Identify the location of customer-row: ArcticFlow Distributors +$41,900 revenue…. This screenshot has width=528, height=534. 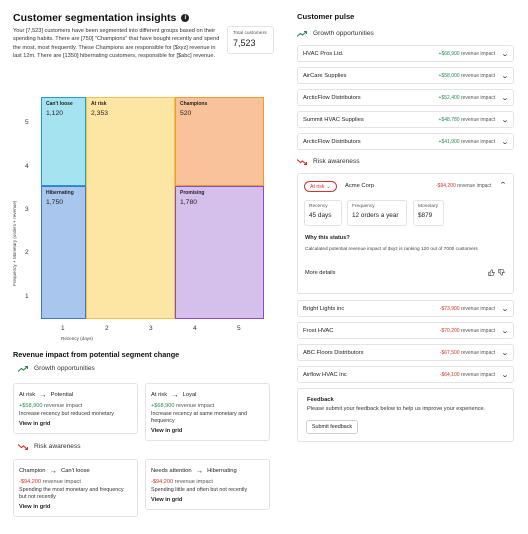
(405, 141).